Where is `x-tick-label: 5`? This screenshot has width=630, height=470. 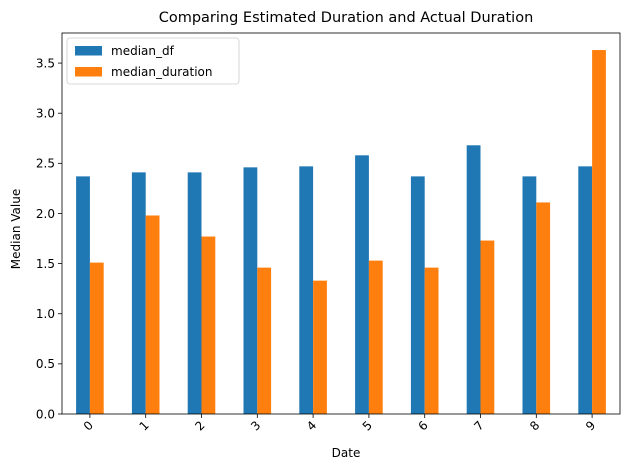 x-tick-label: 5 is located at coordinates (367, 425).